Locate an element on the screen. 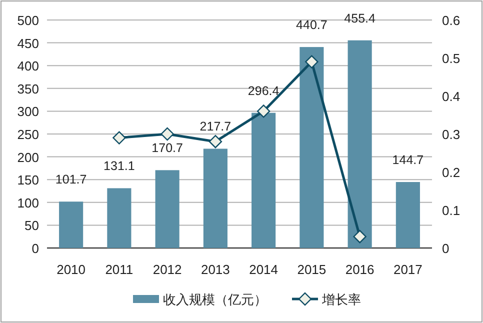 The width and height of the screenshot is (483, 323). x-tick-label: 2011 is located at coordinates (119, 269).